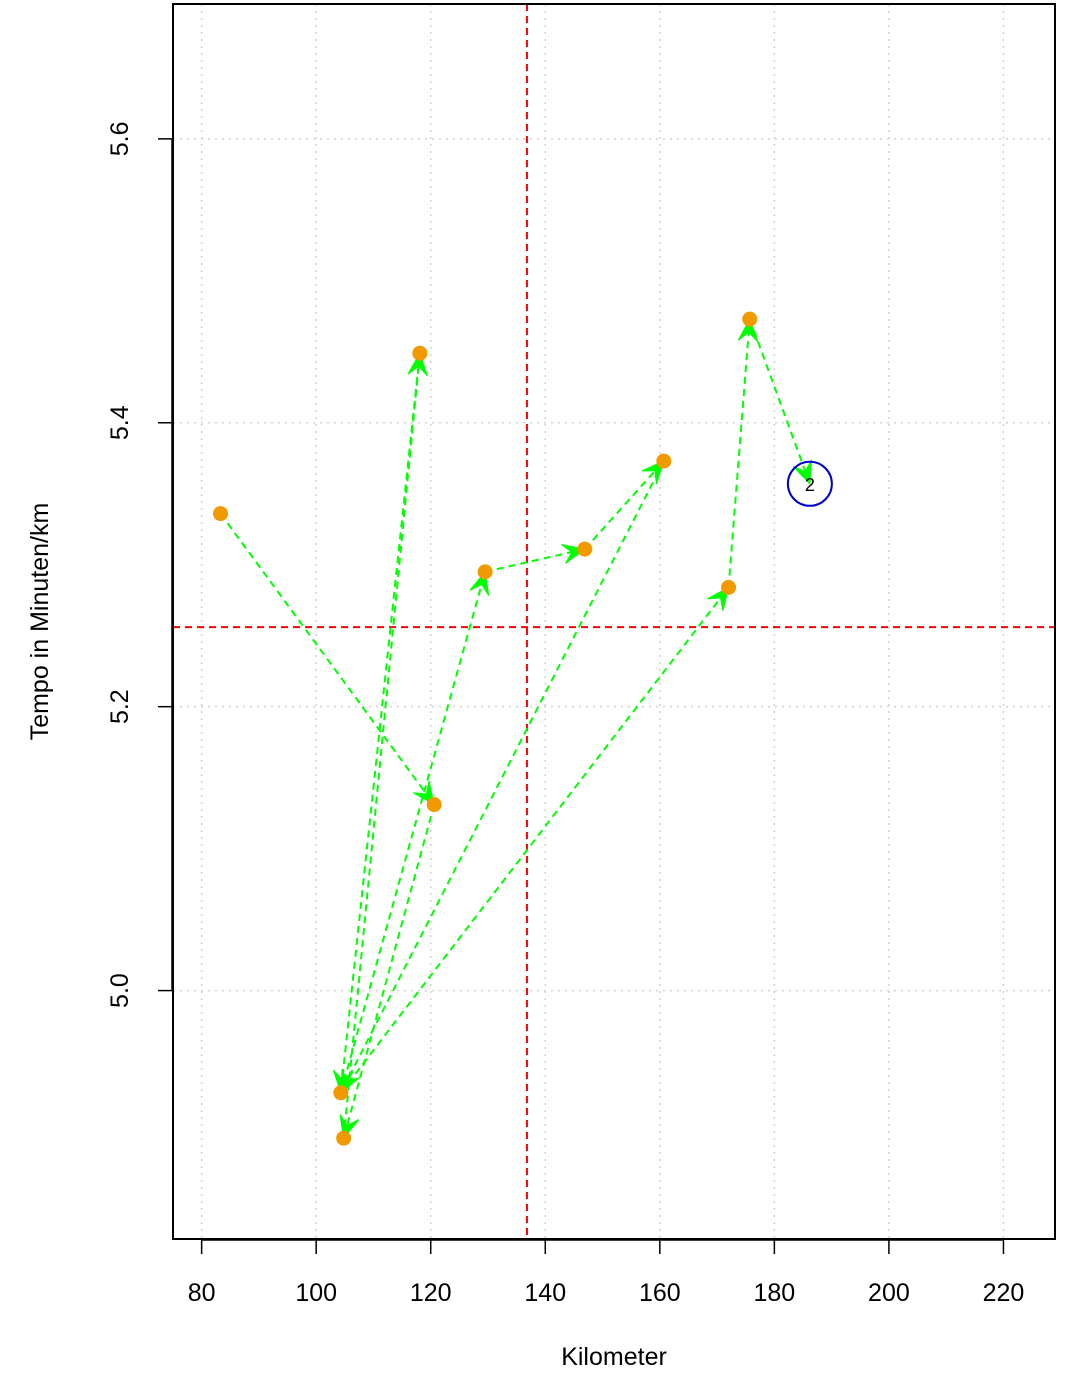 This screenshot has width=1073, height=1392. I want to click on x-tick-label: 80, so click(202, 1293).